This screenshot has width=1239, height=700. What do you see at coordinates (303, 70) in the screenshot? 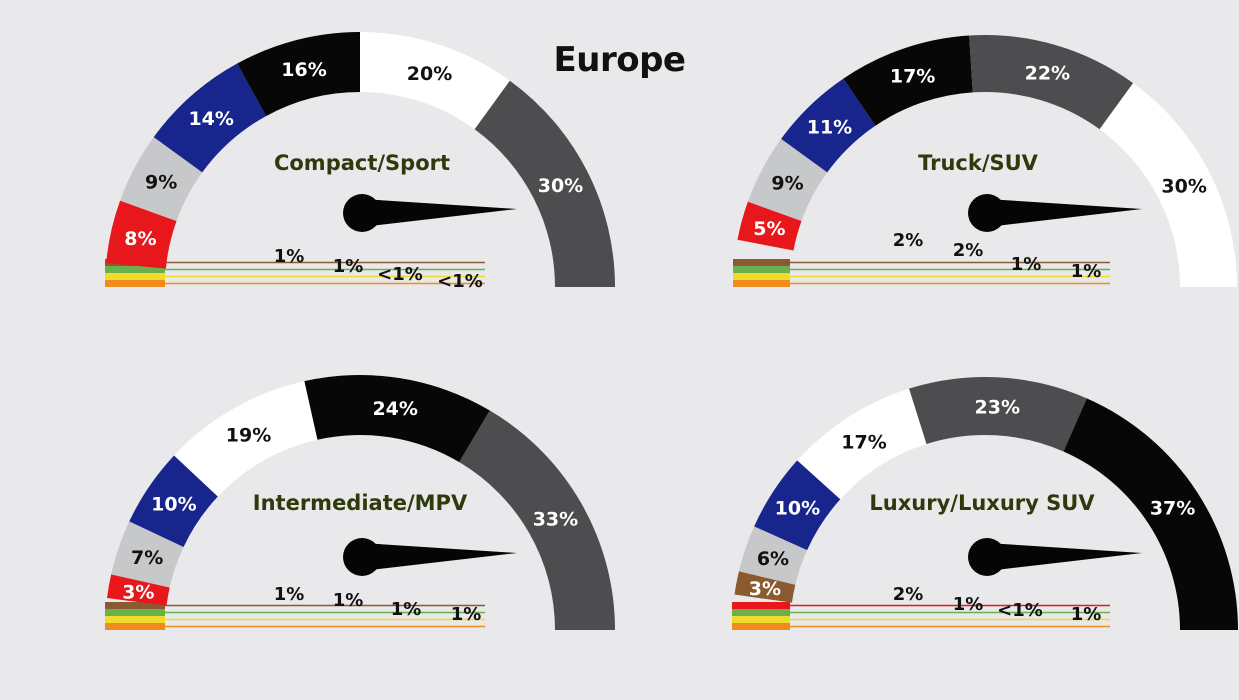
I see `segment-label: 16%` at bounding box center [303, 70].